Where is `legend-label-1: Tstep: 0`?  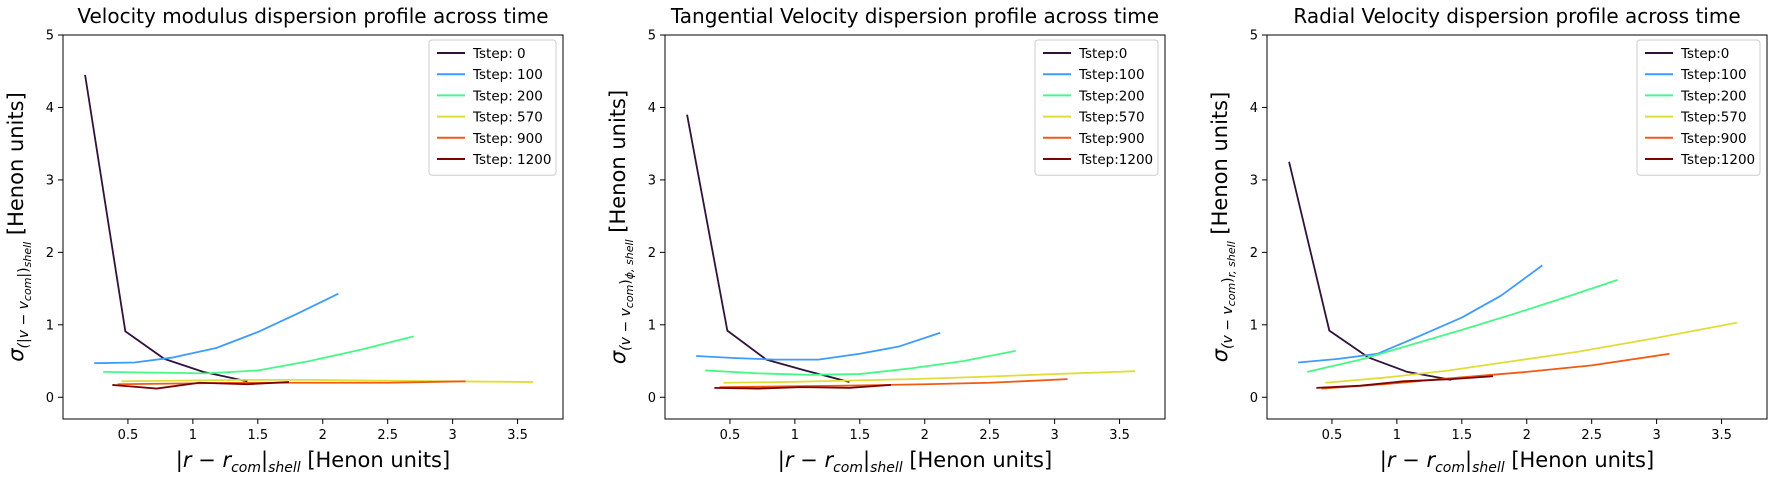
legend-label-1: Tstep: 0 is located at coordinates (499, 54).